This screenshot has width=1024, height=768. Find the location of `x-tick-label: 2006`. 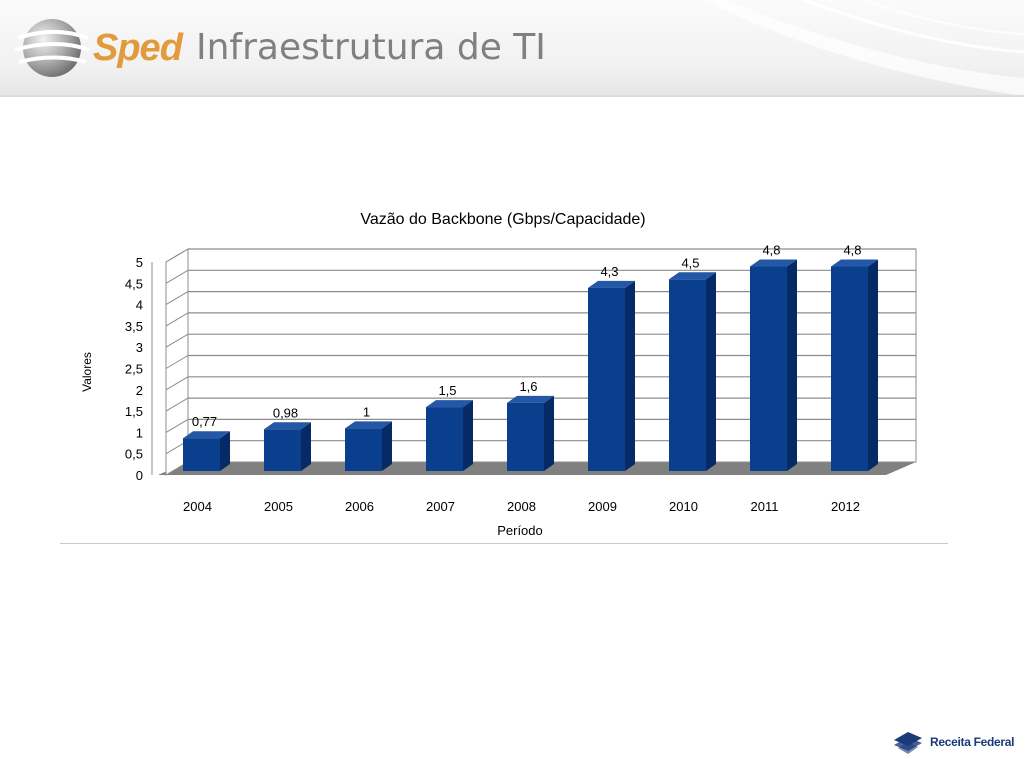

x-tick-label: 2006 is located at coordinates (359, 506).